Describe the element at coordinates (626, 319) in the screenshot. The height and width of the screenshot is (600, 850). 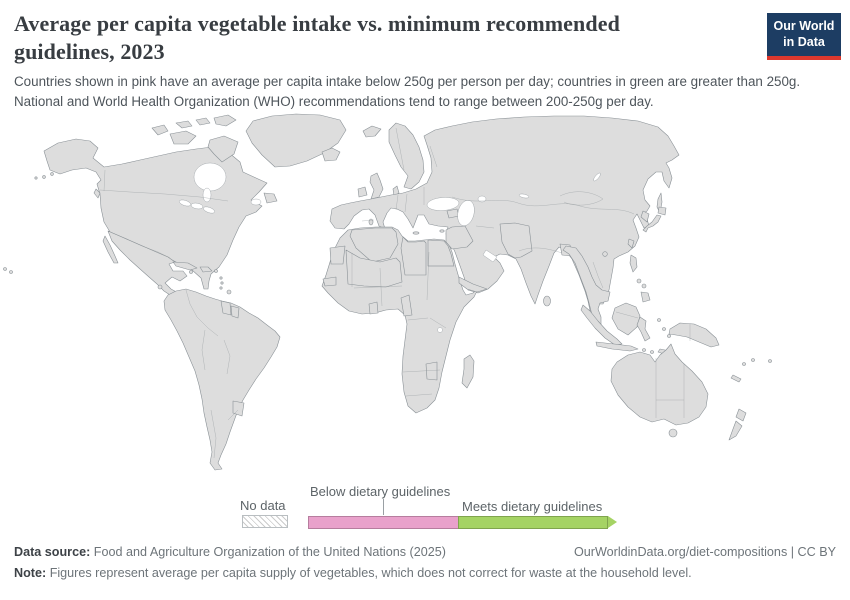
I see `island-borneo` at that location.